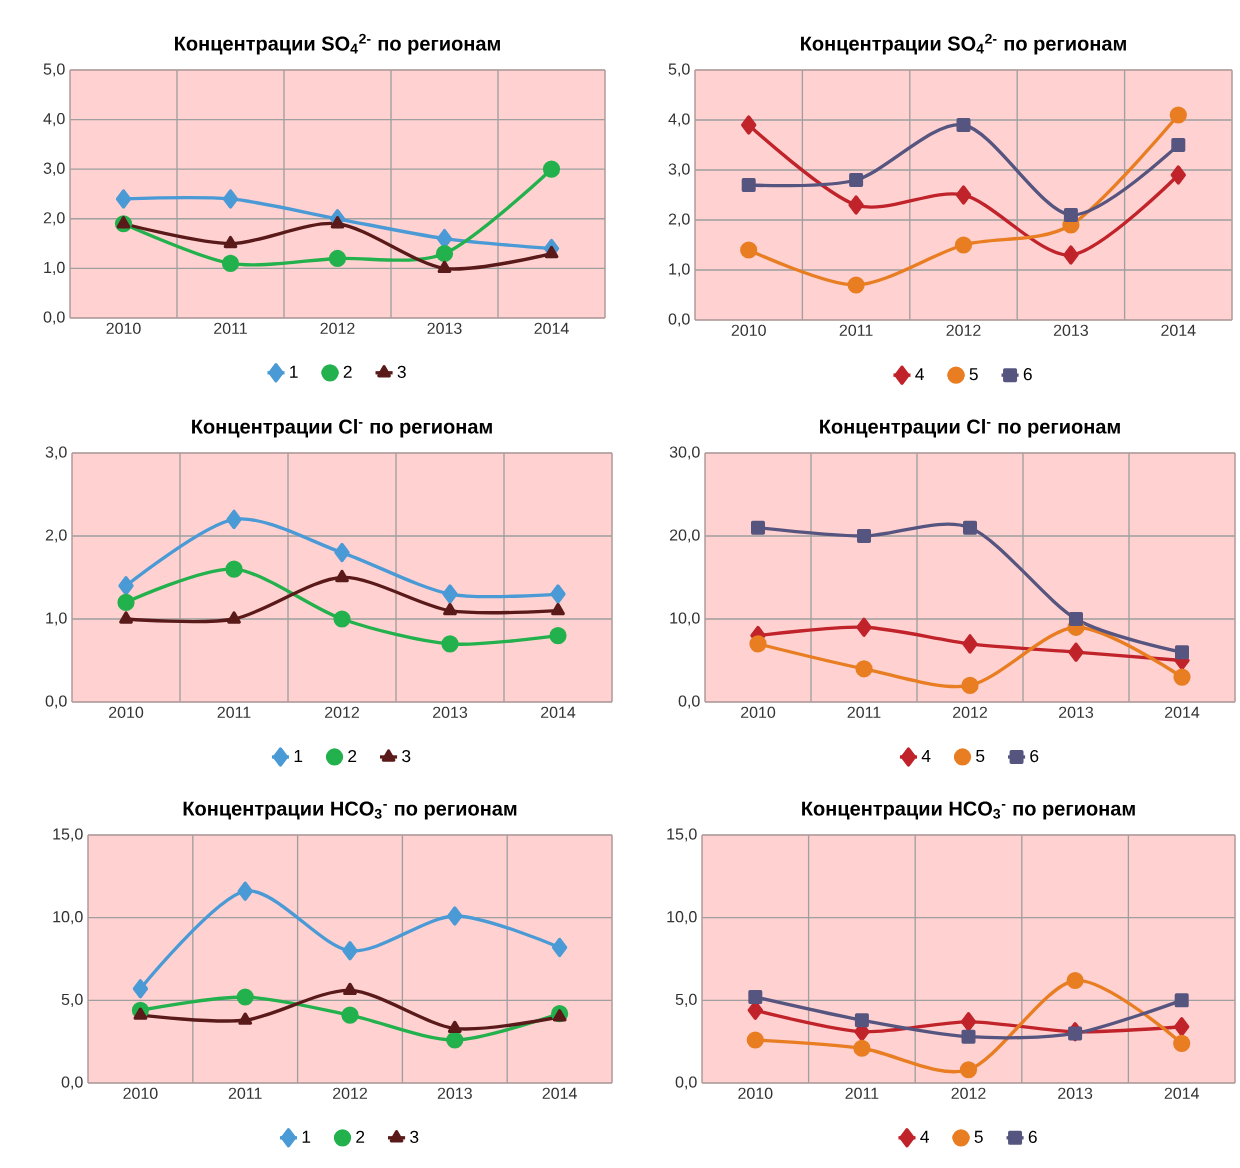 The height and width of the screenshot is (1168, 1240). I want to click on y-tick-label: 30,0, so click(684, 453).